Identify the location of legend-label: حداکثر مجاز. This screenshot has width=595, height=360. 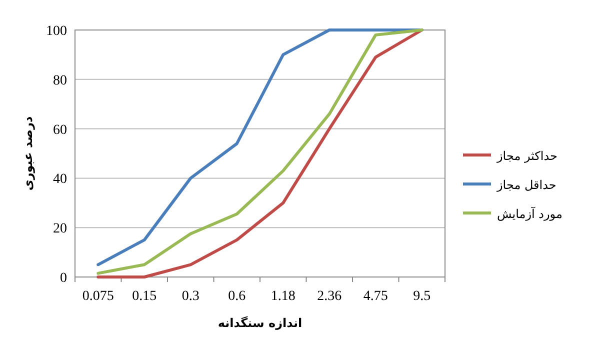
(527, 156).